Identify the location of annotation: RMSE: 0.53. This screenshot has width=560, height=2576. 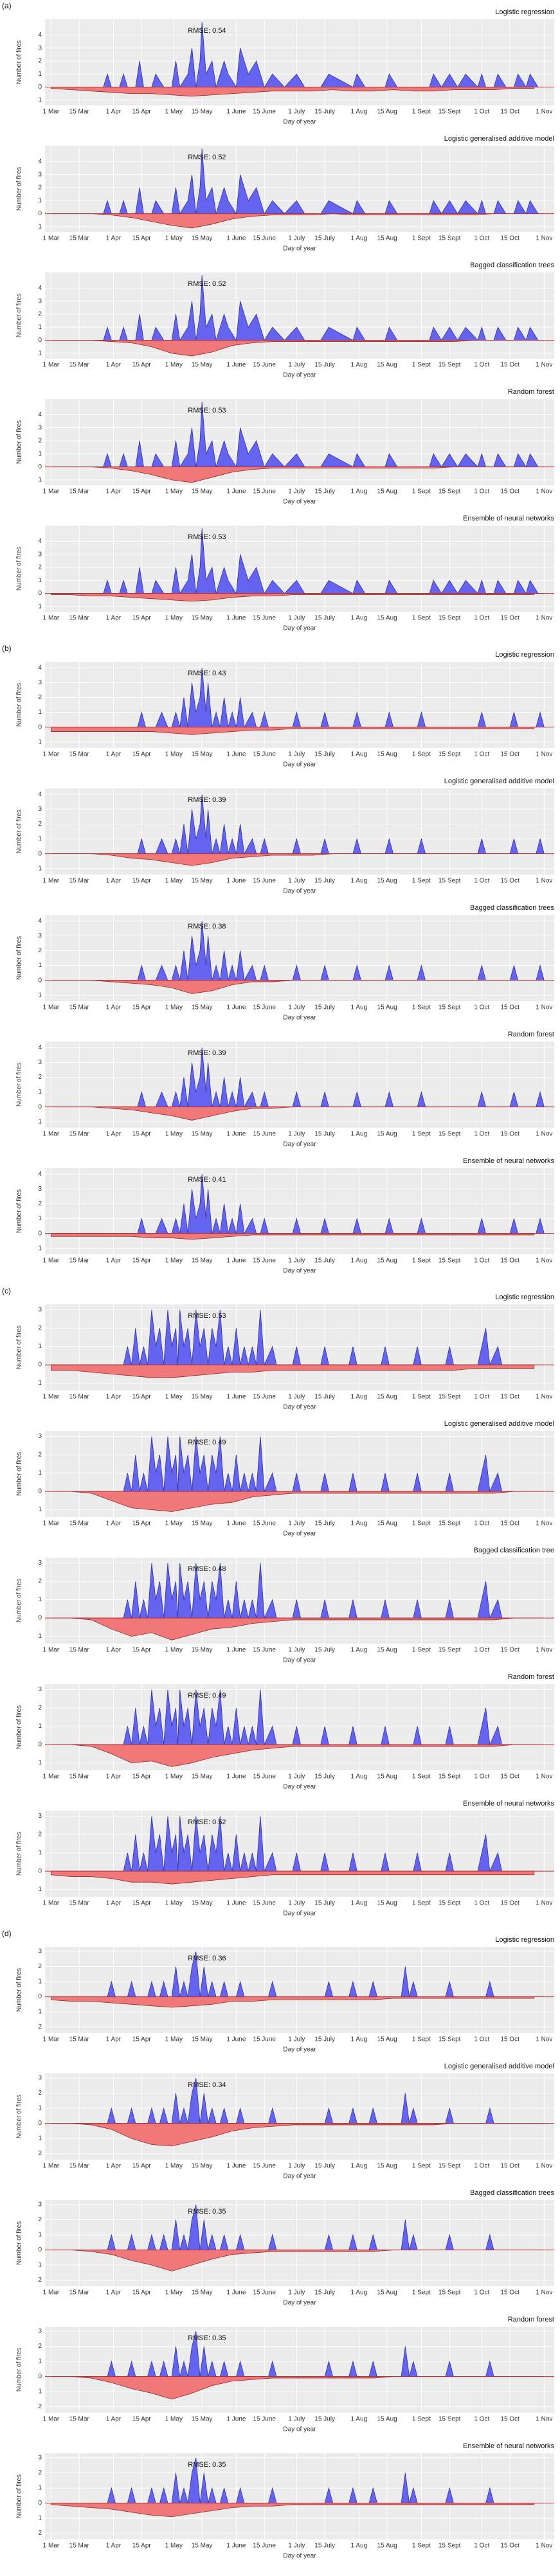
(207, 1316).